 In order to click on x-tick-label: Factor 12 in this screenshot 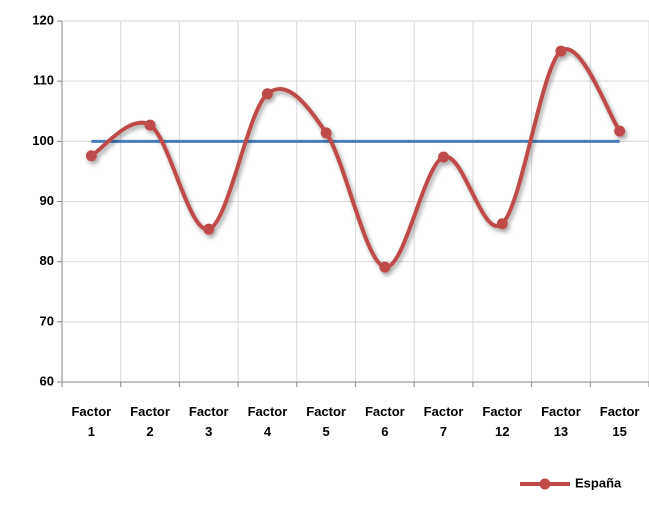, I will do `click(502, 421)`.